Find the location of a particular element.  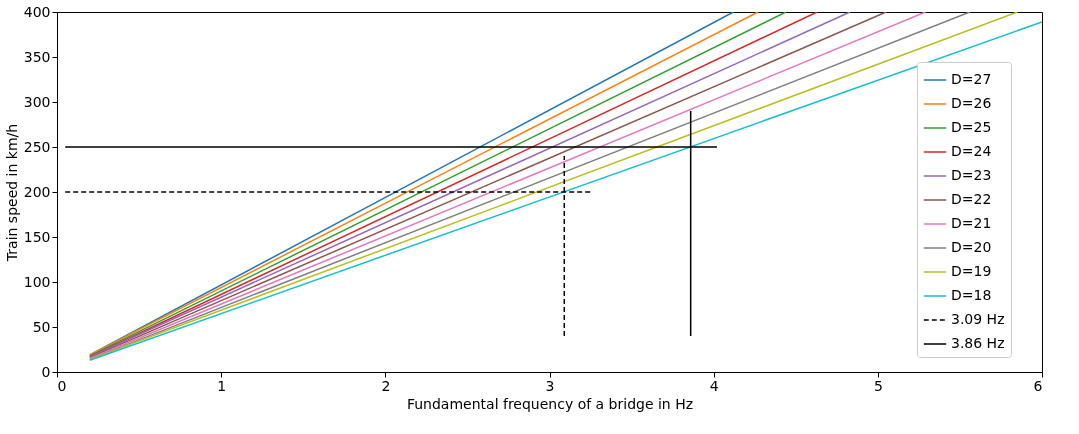

y-tick-label: 150 is located at coordinates (37, 236).